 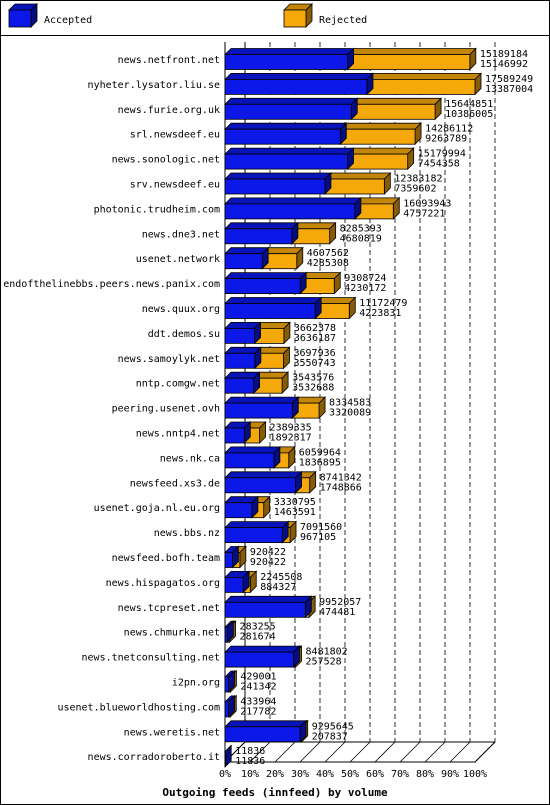 What do you see at coordinates (350, 413) in the screenshot?
I see `value-label-rejected: 3320089` at bounding box center [350, 413].